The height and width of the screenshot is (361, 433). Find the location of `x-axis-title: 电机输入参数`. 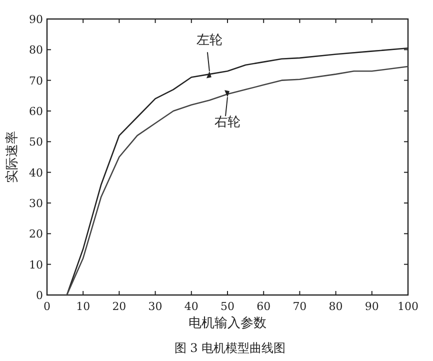

x-axis-title: 电机输入参数 is located at coordinates (227, 323).